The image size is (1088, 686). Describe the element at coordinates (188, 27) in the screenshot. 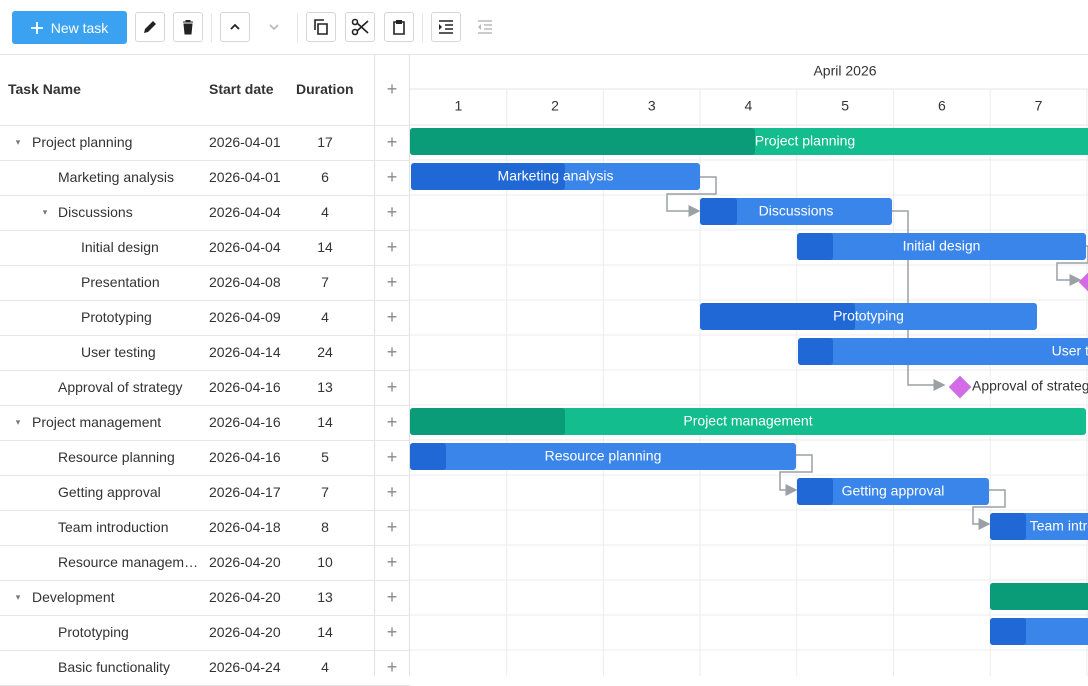

I see `delete-button` at that location.